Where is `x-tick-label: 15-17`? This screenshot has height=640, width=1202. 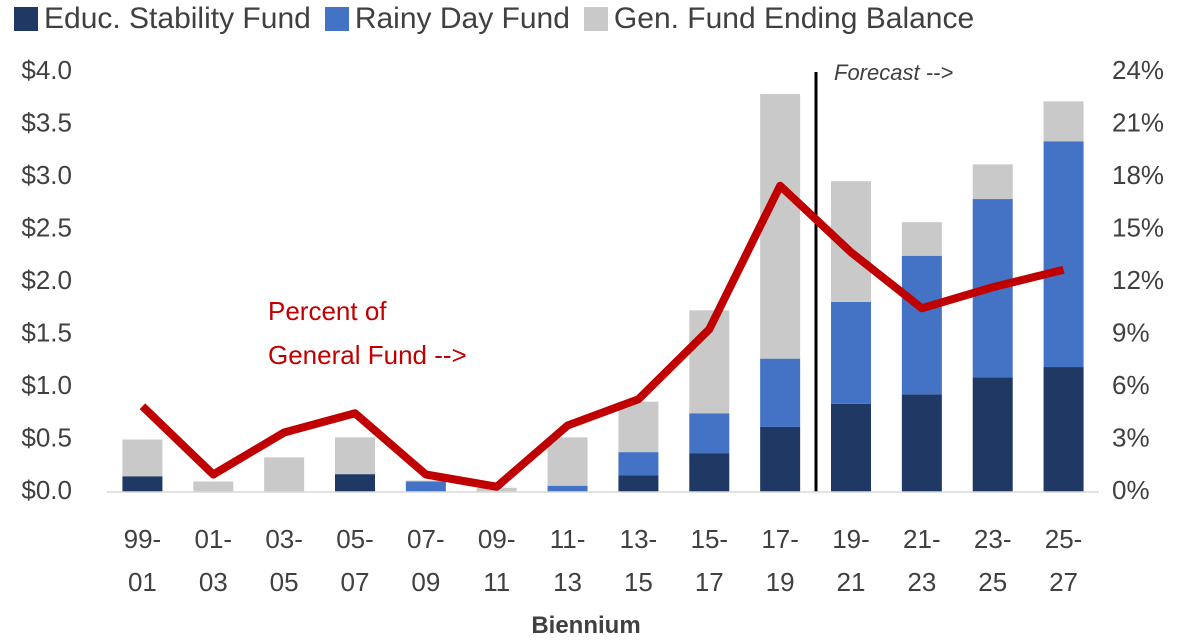 x-tick-label: 15-17 is located at coordinates (709, 560).